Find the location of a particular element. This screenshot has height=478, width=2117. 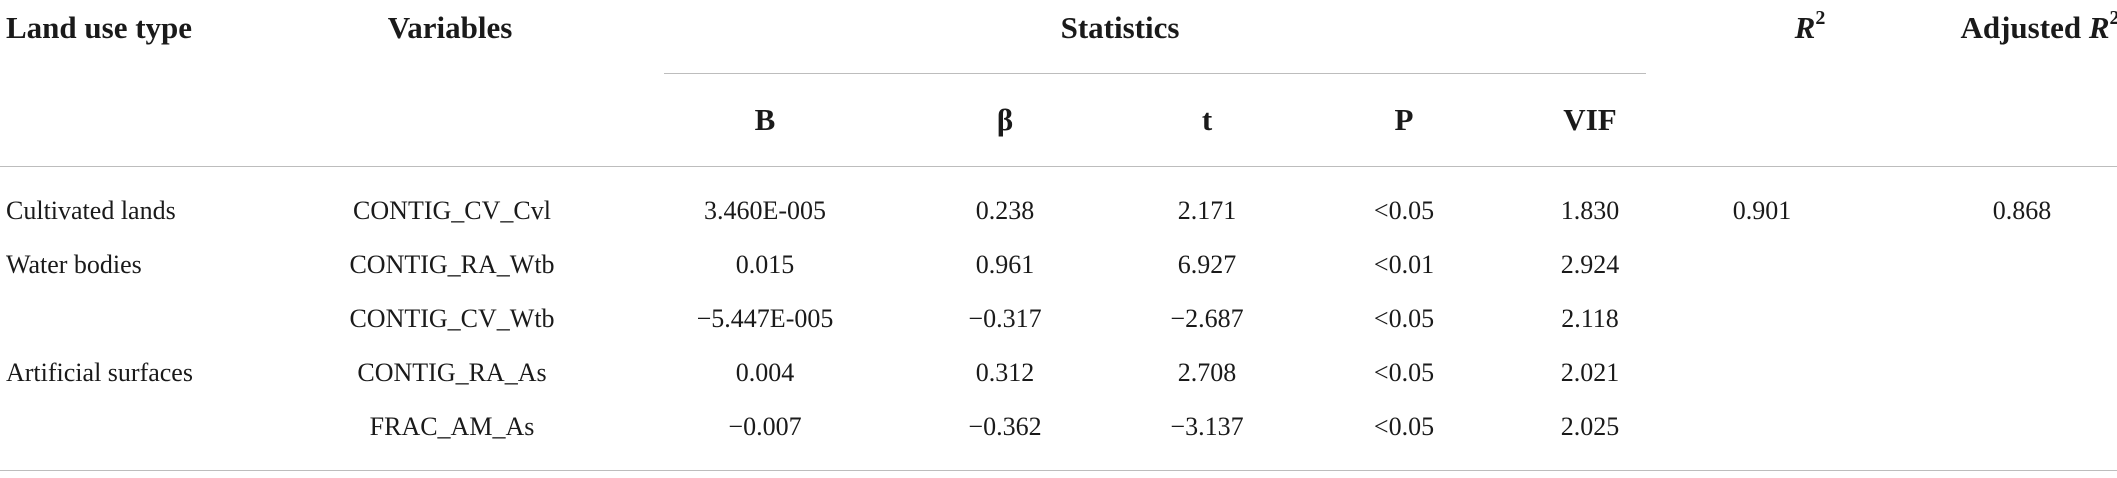

cell-t: 2.708 is located at coordinates (1207, 372).